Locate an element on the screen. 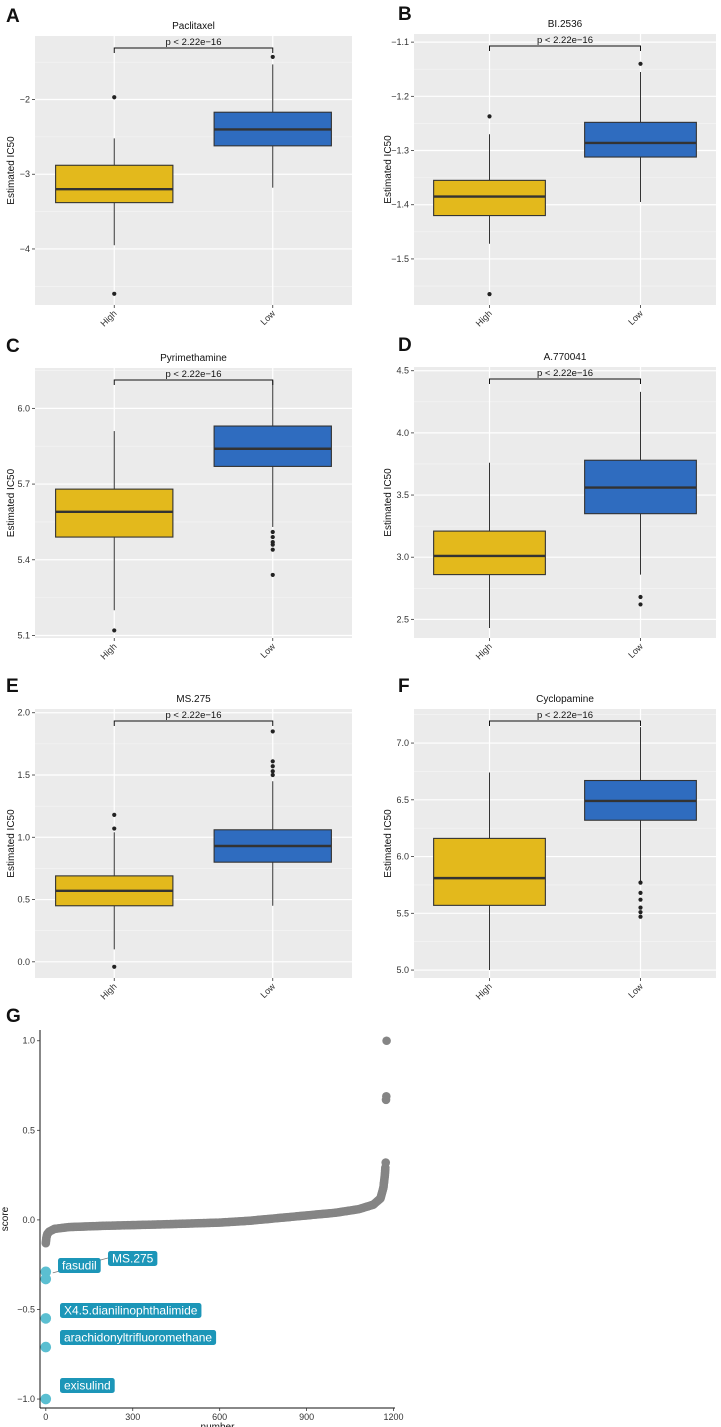 The image size is (721, 1427). x-tick-label: 900 is located at coordinates (306, 1417).